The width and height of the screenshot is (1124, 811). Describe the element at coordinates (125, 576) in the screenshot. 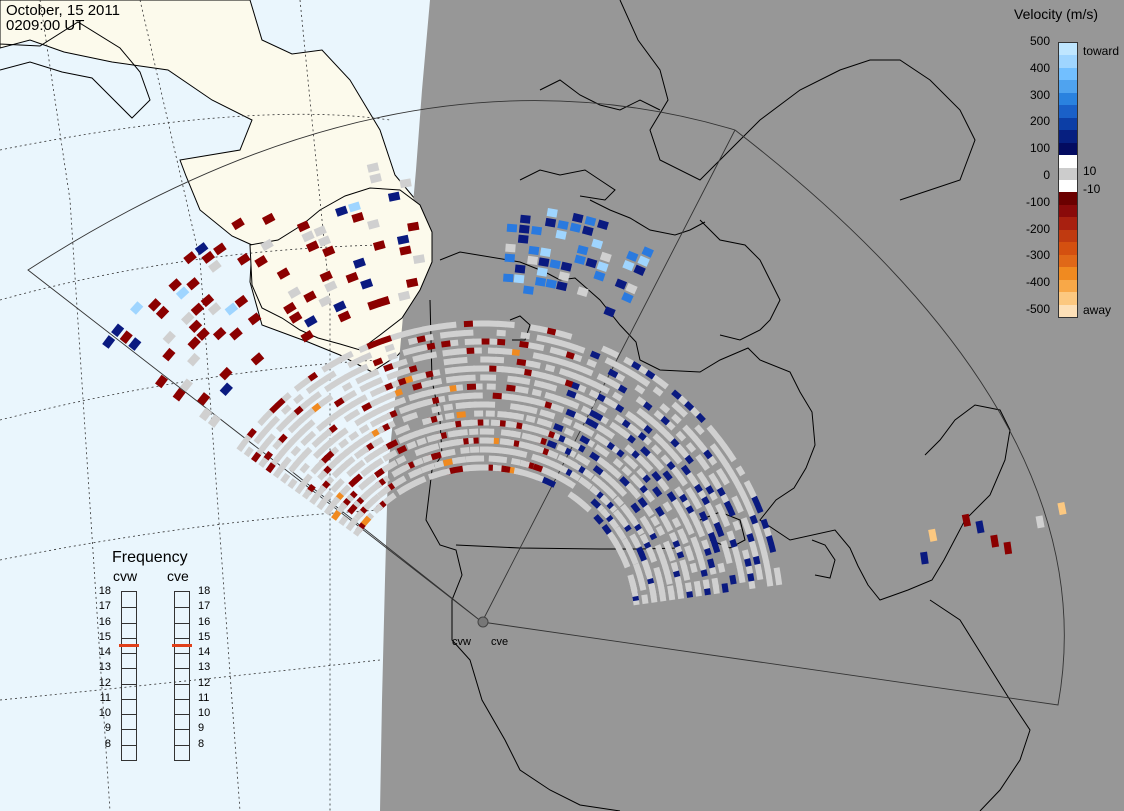

I see `freq-radar-cvw-label: cvw` at that location.